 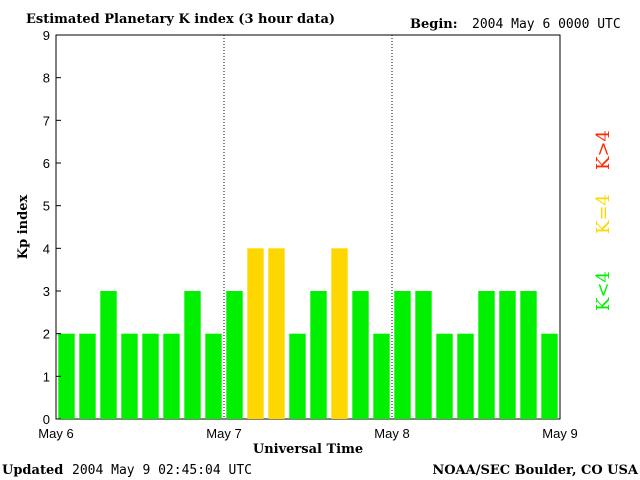 What do you see at coordinates (46, 376) in the screenshot?
I see `y-tick-label: 1` at bounding box center [46, 376].